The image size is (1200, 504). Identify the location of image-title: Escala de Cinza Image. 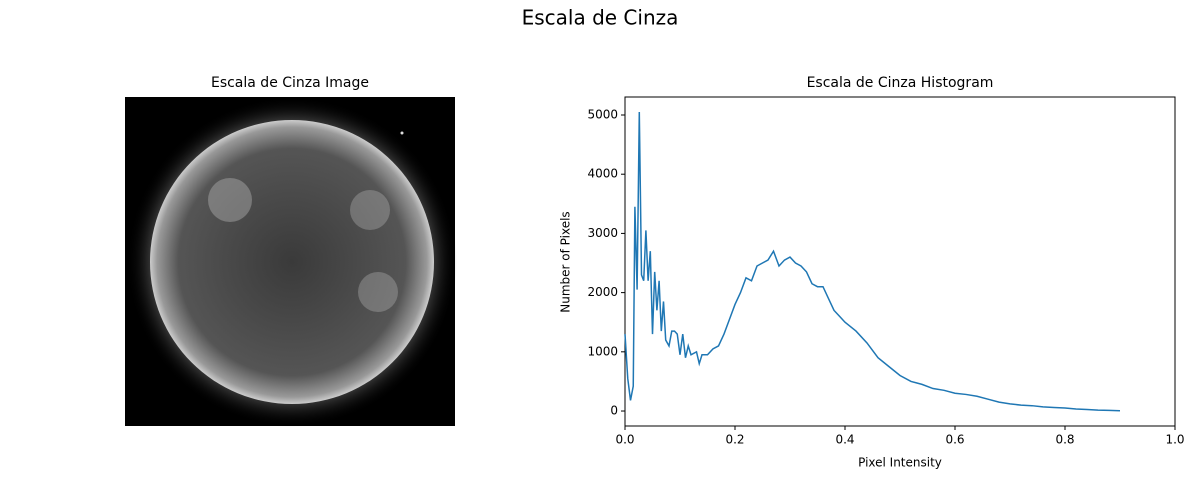
(290, 83).